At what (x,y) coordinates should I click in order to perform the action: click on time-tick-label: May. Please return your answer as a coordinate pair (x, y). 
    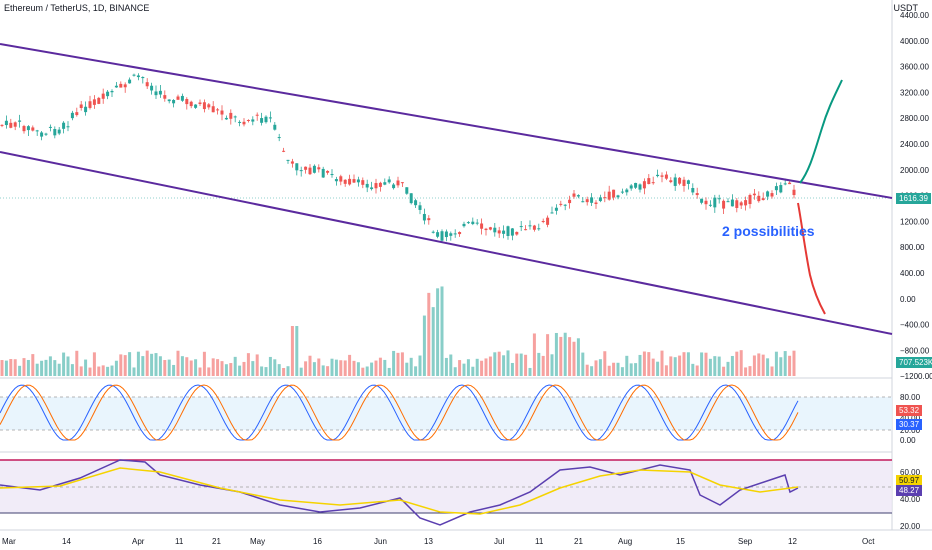
    Looking at the image, I should click on (257, 541).